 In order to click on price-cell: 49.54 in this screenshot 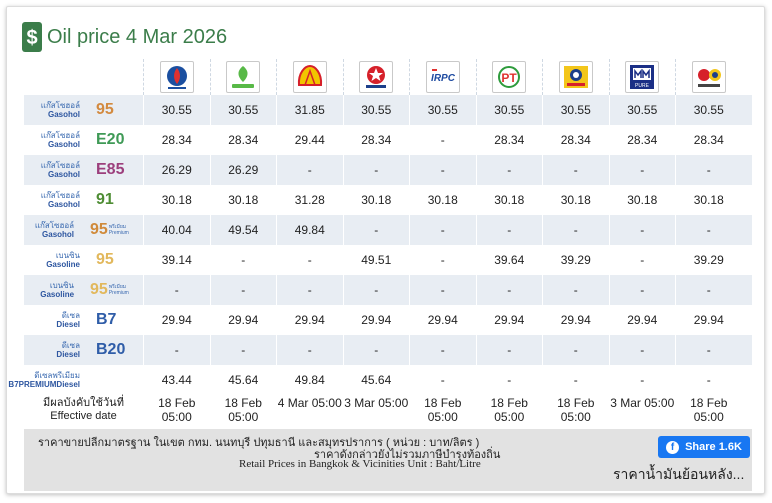, I will do `click(243, 230)`.